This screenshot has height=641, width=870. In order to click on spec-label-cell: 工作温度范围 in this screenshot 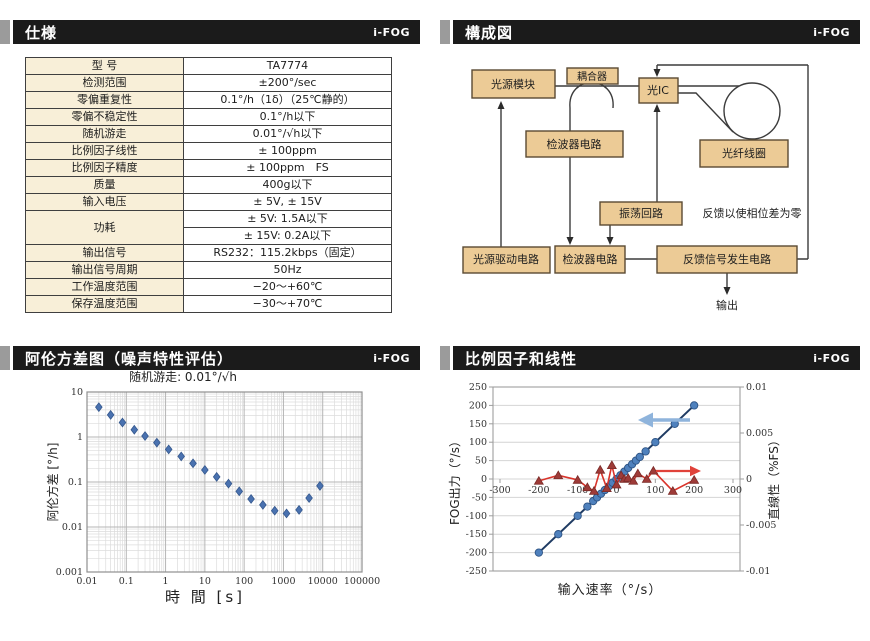, I will do `click(104, 287)`.